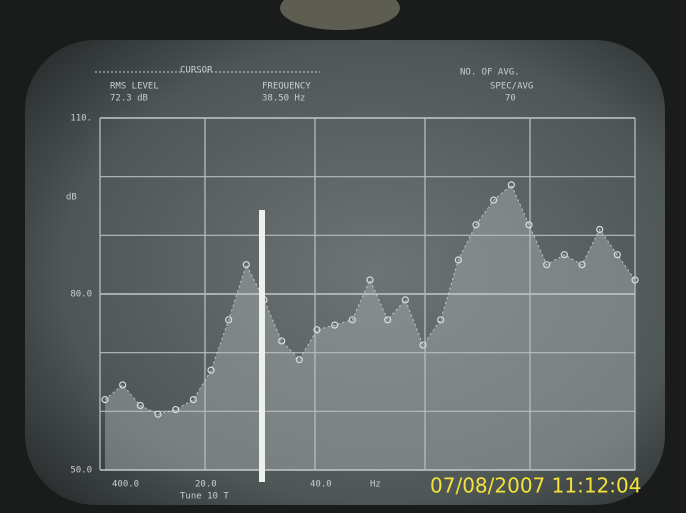 This screenshot has height=513, width=686. I want to click on header-text: SPEC/AVG, so click(511, 87).